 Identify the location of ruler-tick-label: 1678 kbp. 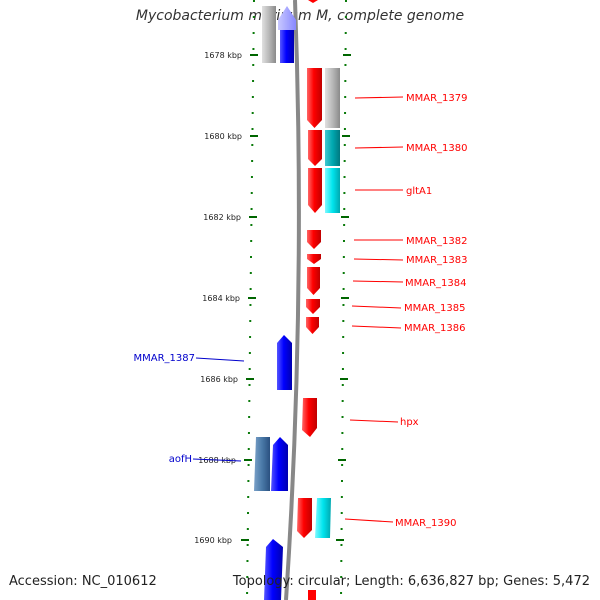
(223, 55).